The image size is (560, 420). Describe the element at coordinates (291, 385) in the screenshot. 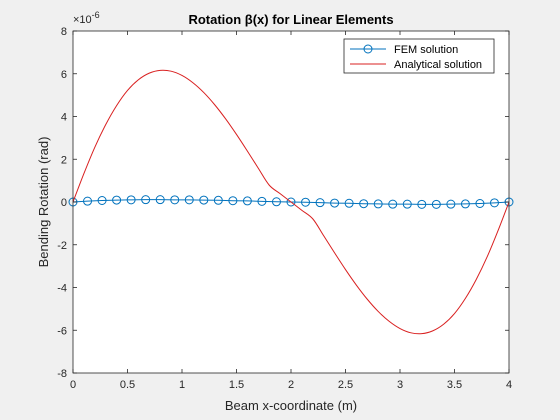

I see `x-tick-label: 2` at that location.